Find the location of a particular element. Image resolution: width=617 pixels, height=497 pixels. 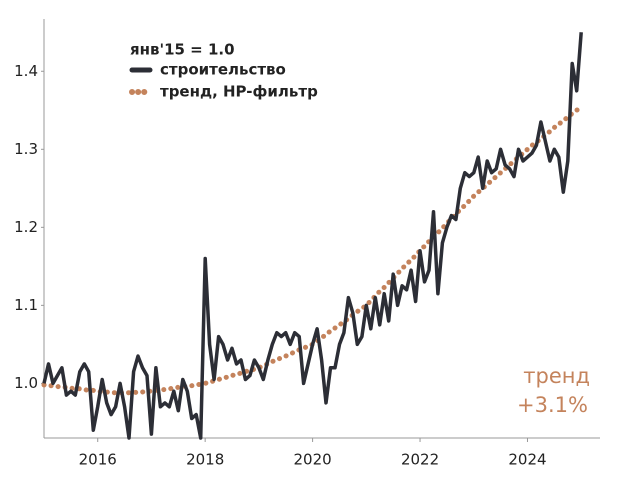

x-tick-label: 2022 is located at coordinates (420, 460).